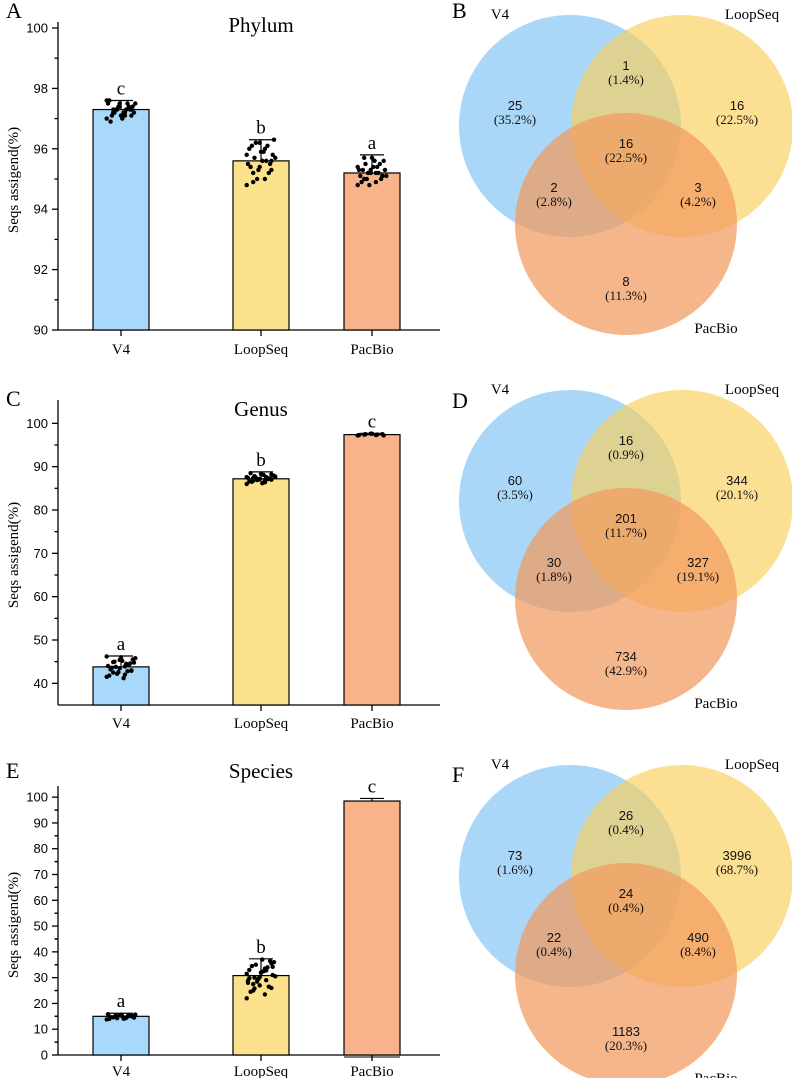  Describe the element at coordinates (41, 822) in the screenshot. I see `y-tick-label: 90` at that location.